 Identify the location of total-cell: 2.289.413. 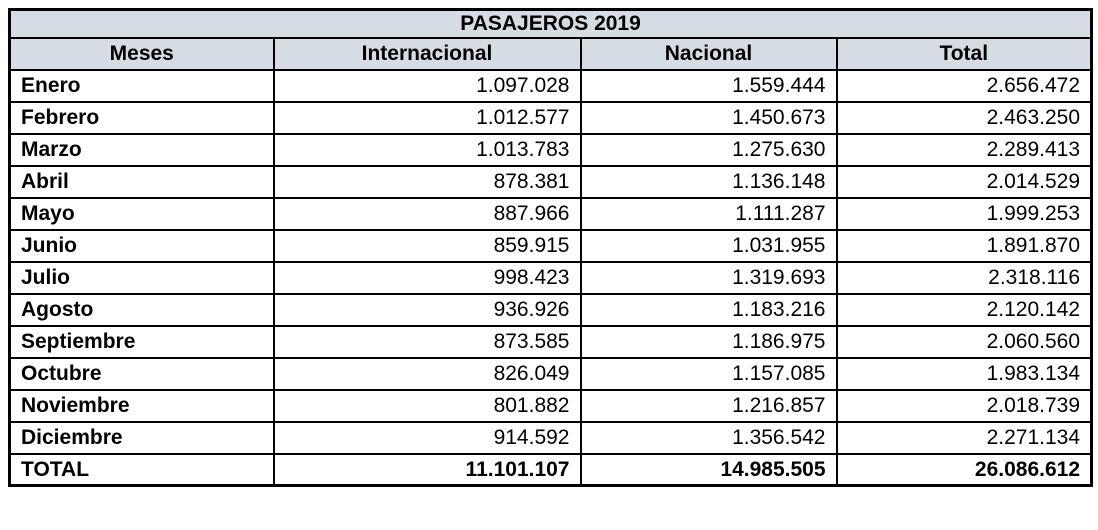
(964, 149).